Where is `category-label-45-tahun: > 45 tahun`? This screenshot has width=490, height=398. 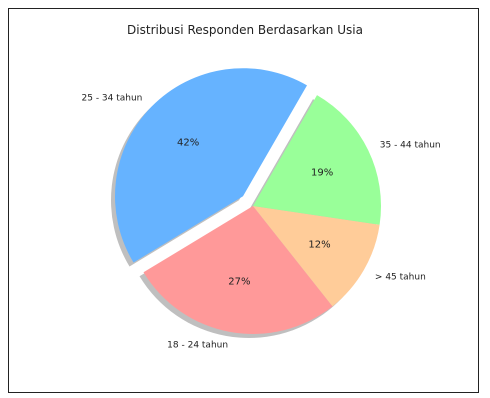 category-label-45-tahun: > 45 tahun is located at coordinates (400, 277).